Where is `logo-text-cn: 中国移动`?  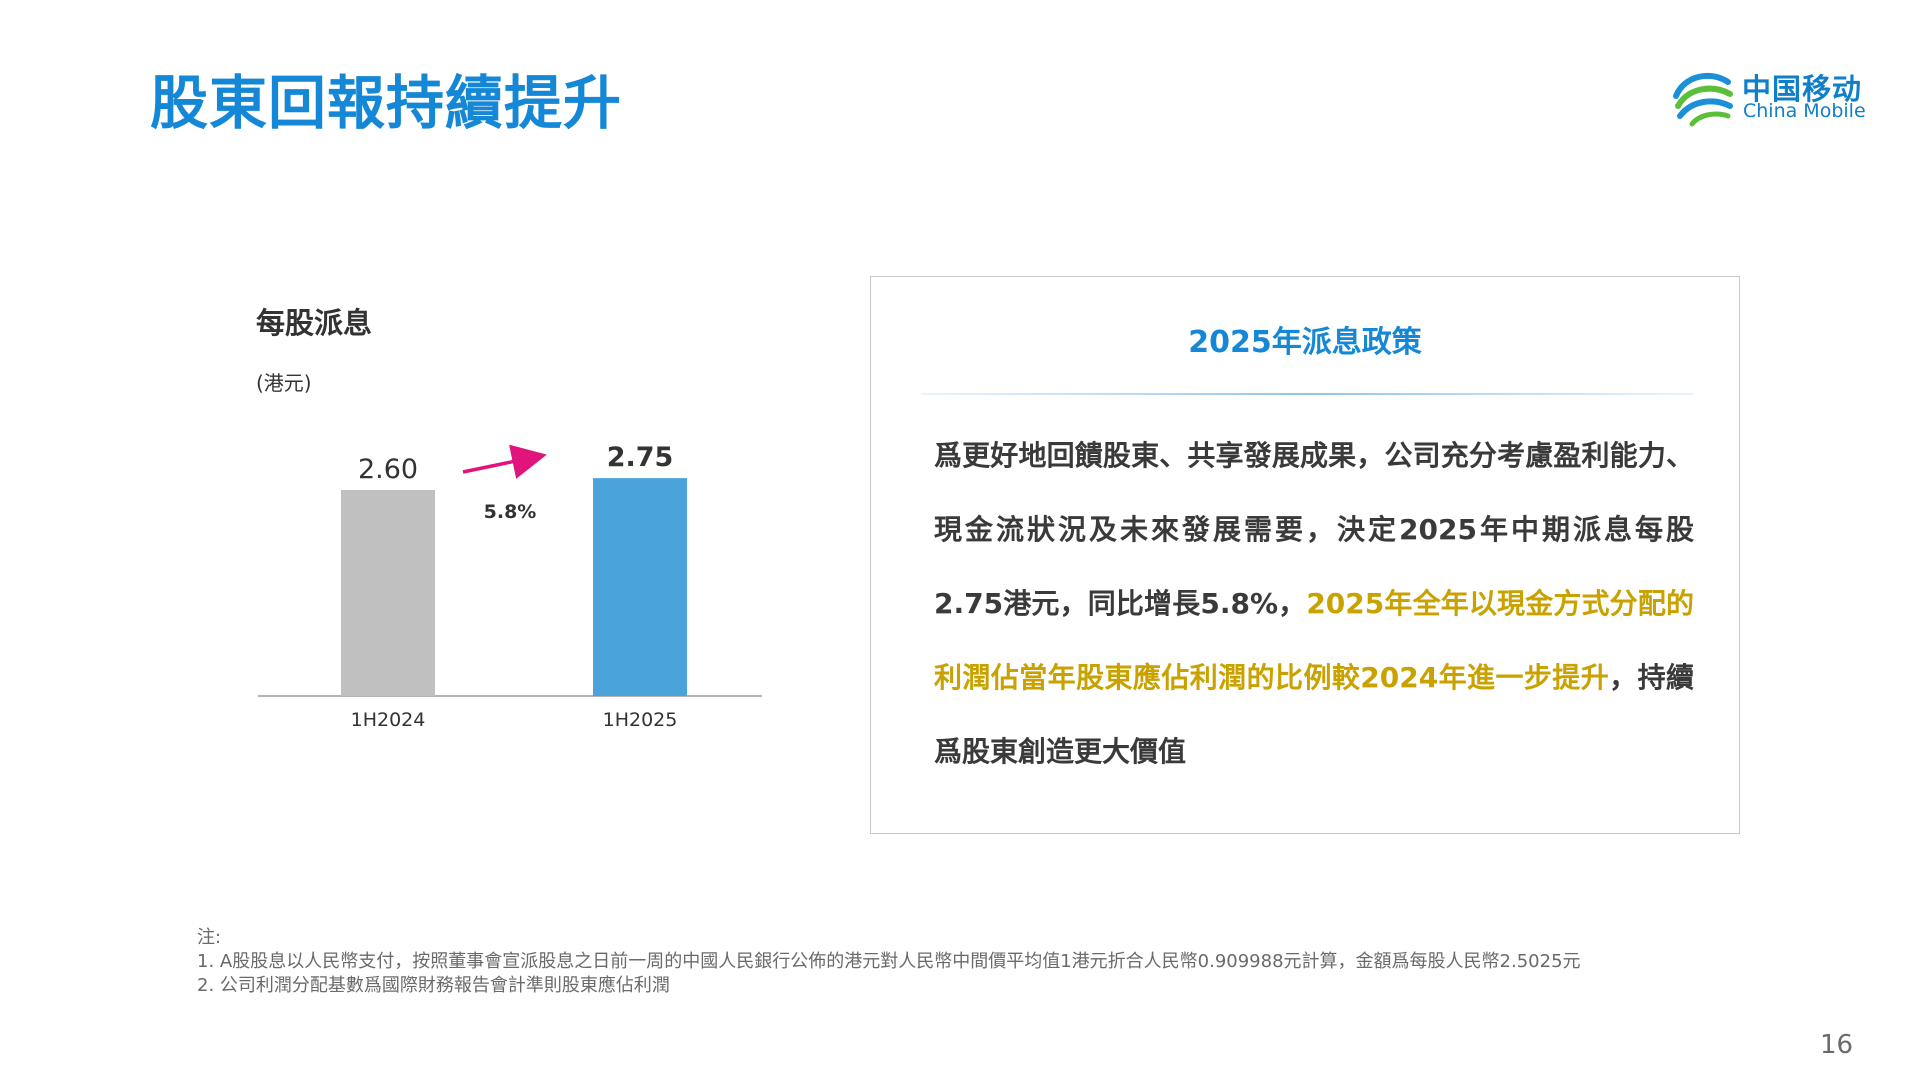
logo-text-cn: 中国移动 is located at coordinates (1802, 89).